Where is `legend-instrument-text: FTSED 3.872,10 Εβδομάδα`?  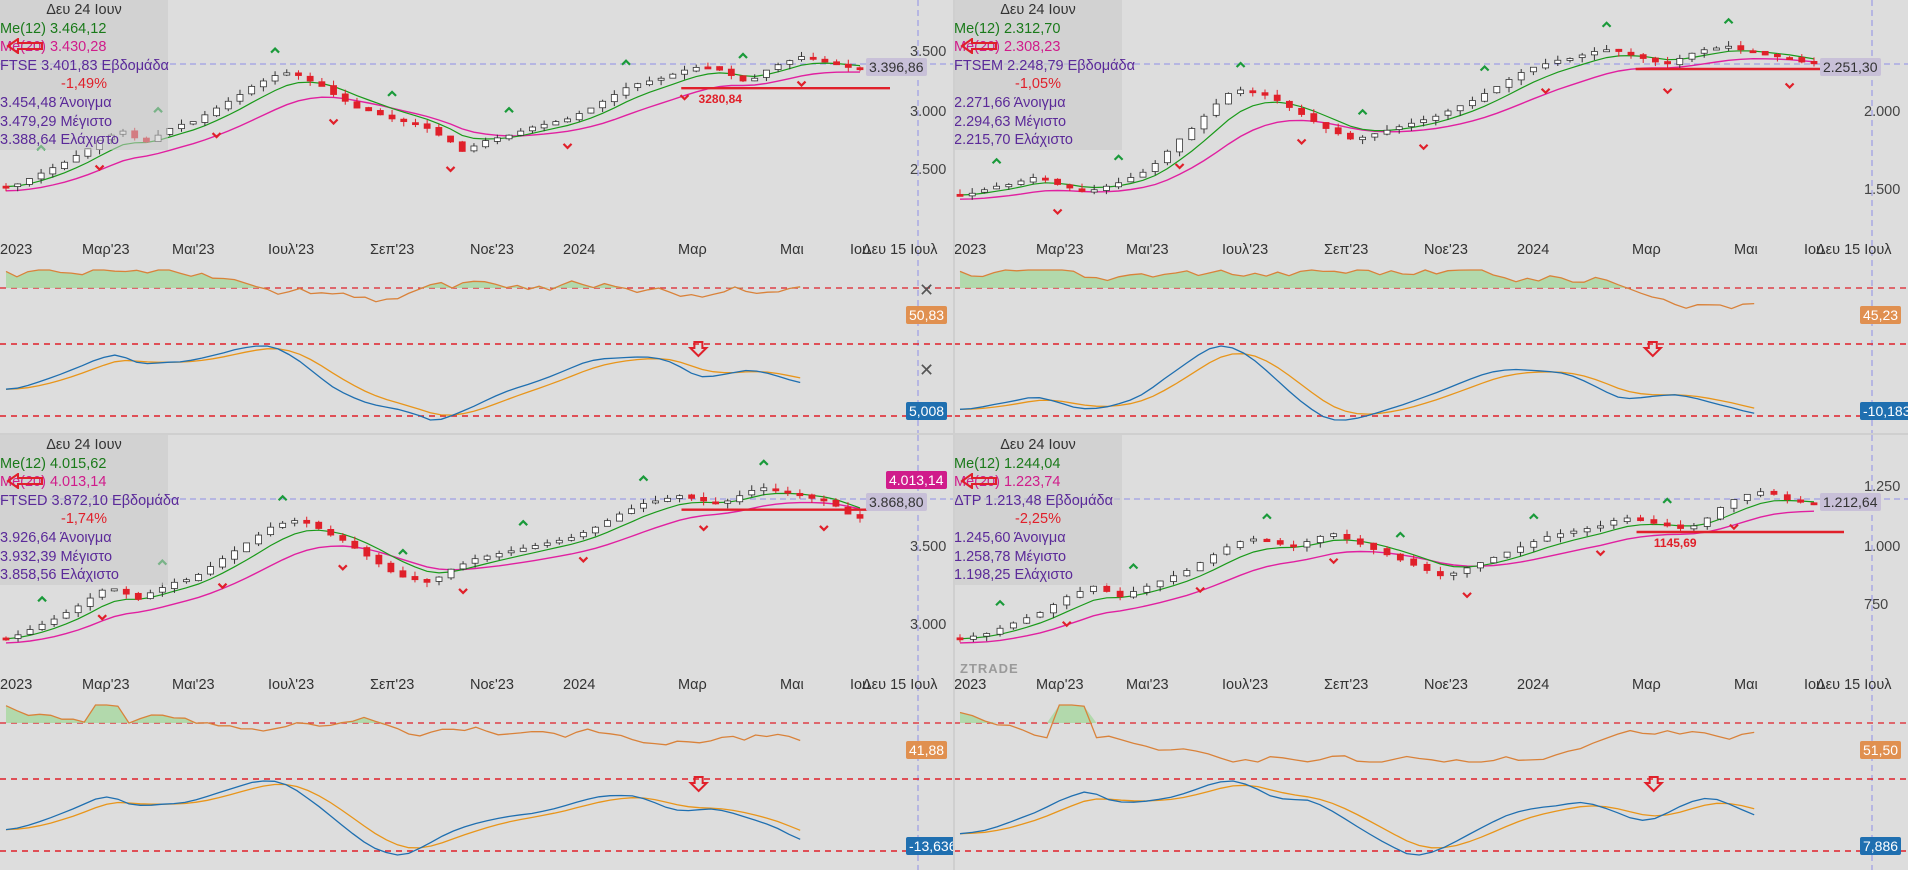
legend-instrument-text: FTSED 3.872,10 Εβδομάδα is located at coordinates (90, 500).